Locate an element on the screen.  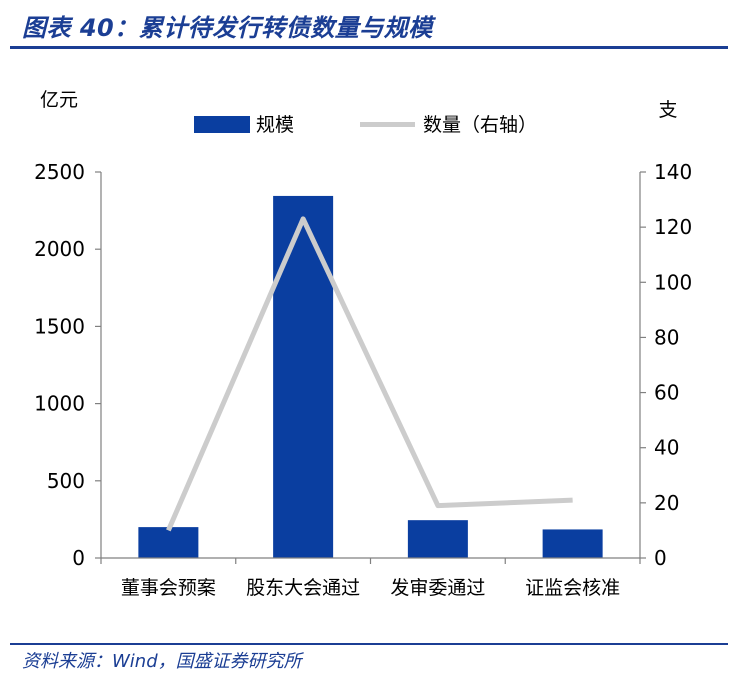
legend-label-bar: 规模 is located at coordinates (275, 125).